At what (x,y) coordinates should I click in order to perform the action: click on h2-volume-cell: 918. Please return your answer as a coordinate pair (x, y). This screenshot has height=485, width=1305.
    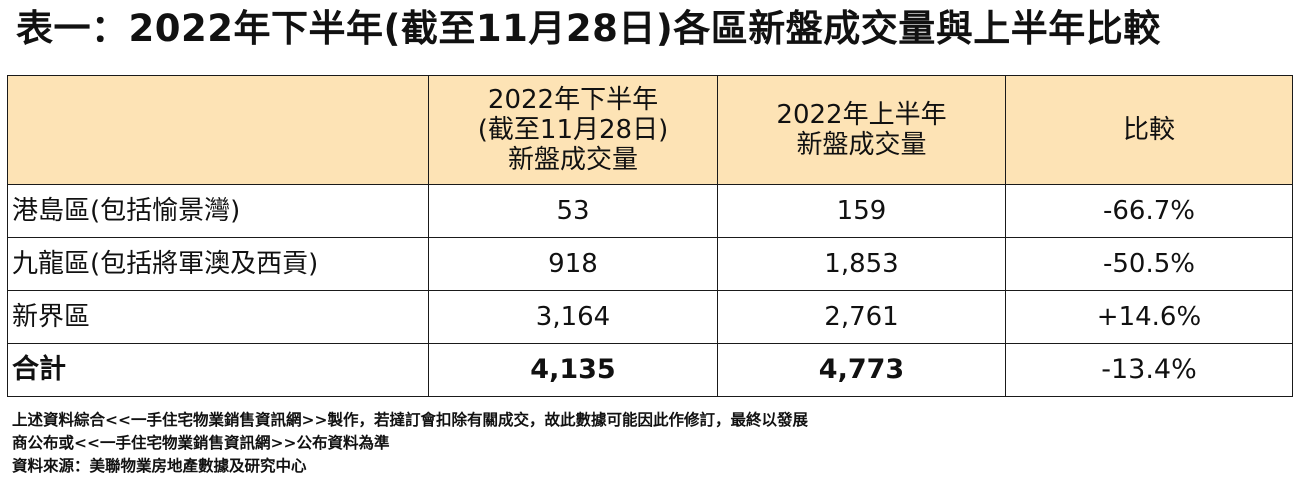
    Looking at the image, I should click on (573, 264).